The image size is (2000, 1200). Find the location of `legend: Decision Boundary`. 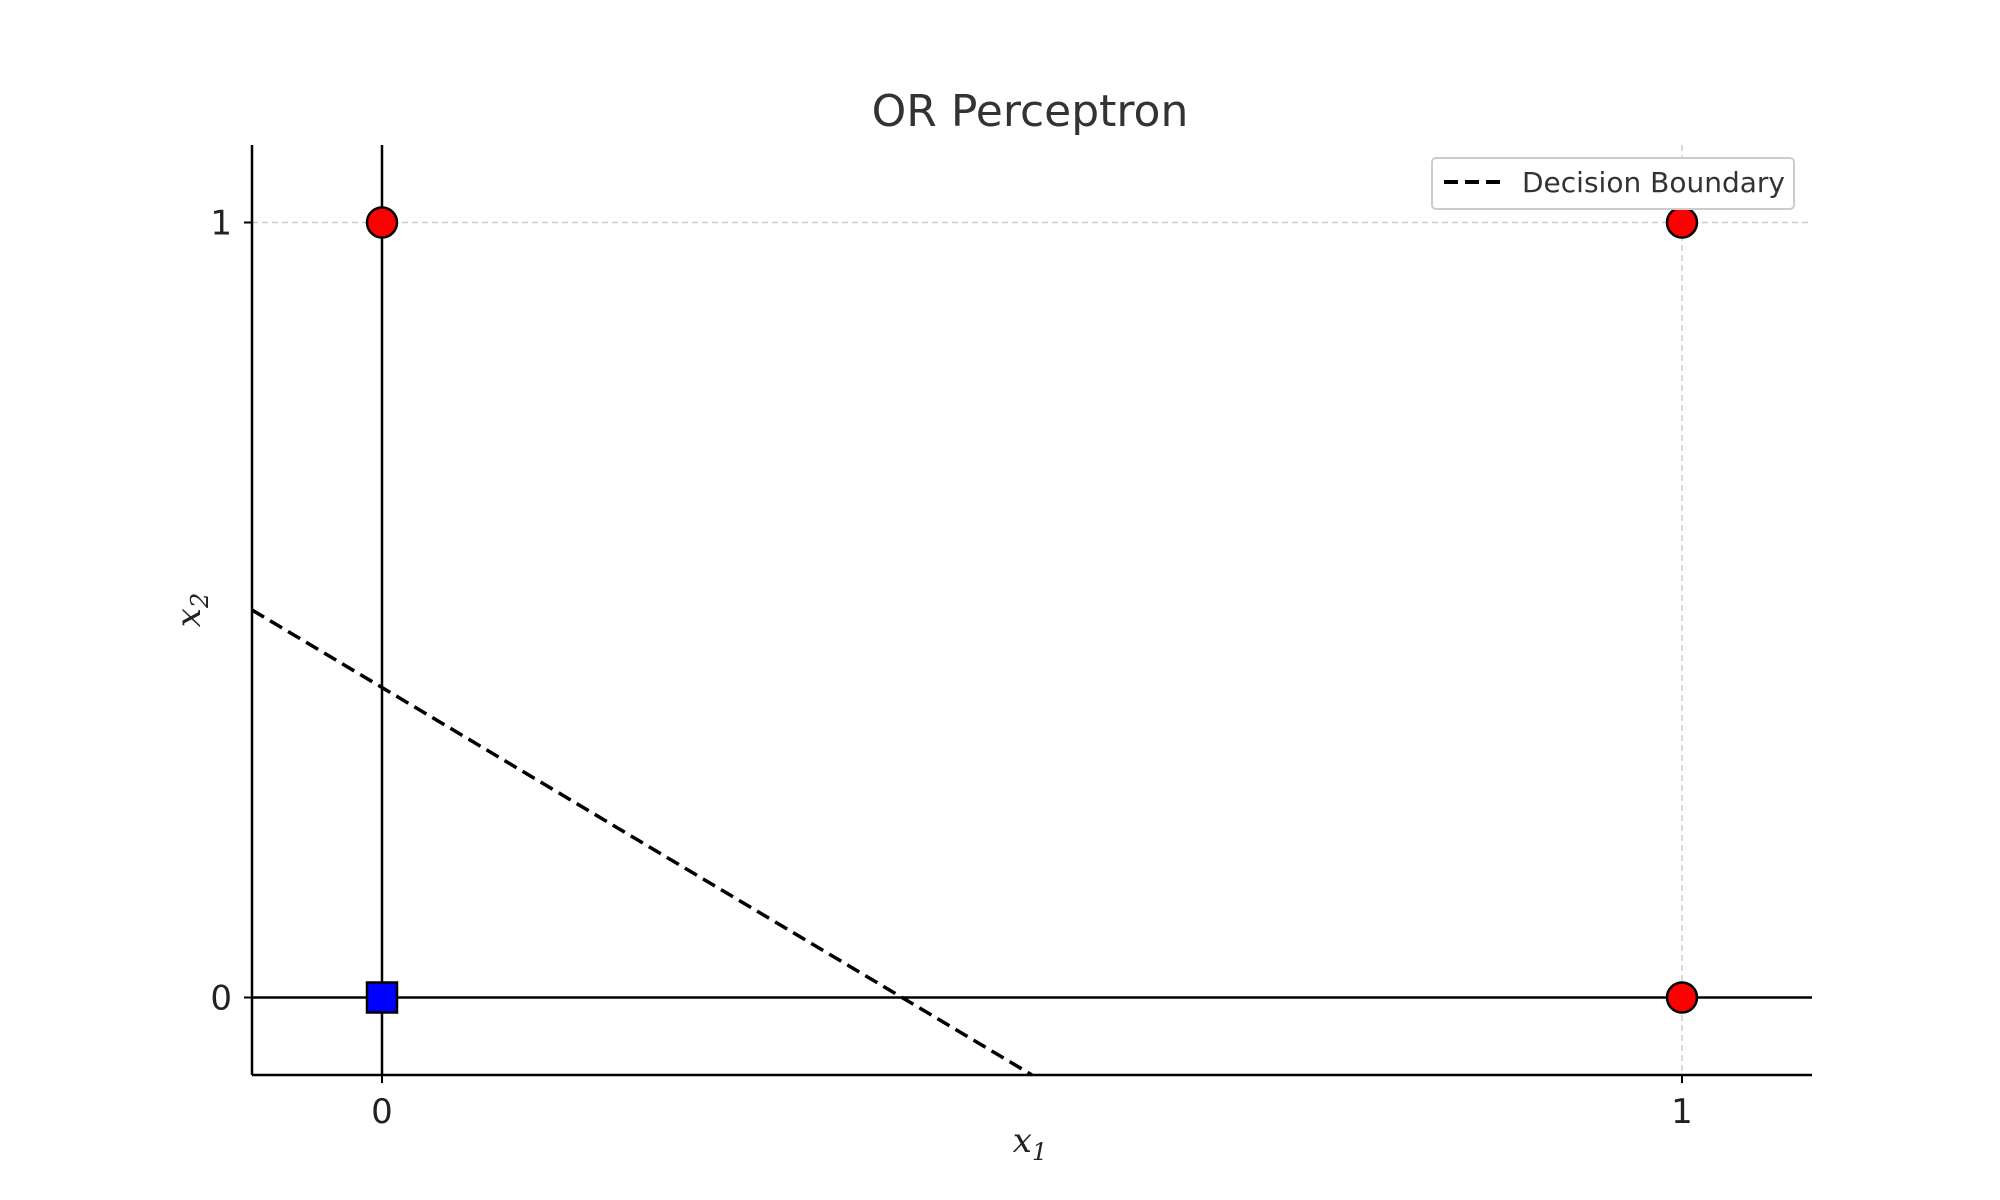

legend: Decision Boundary is located at coordinates (1613, 183).